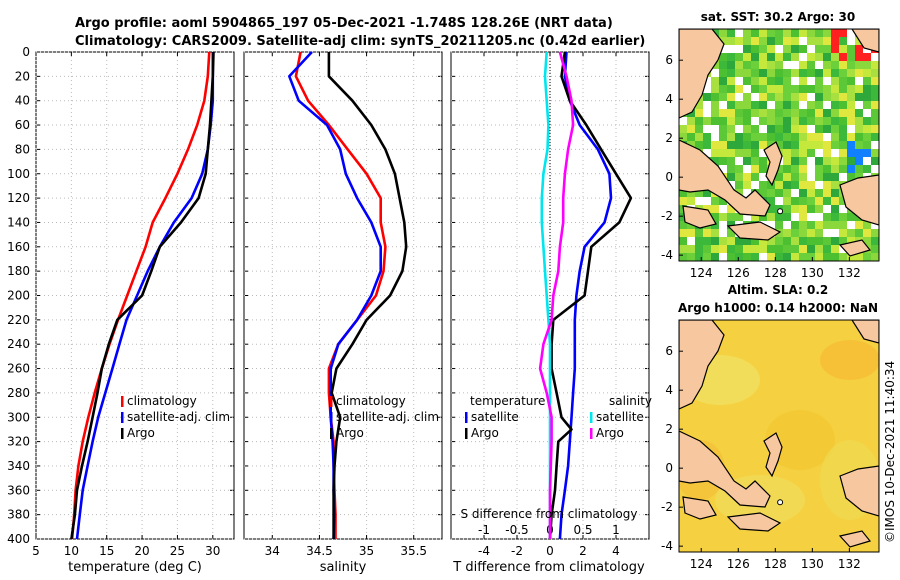 Image resolution: width=900 pixels, height=580 pixels. Describe the element at coordinates (18, 296) in the screenshot. I see `depth-tick-label: 200` at that location.